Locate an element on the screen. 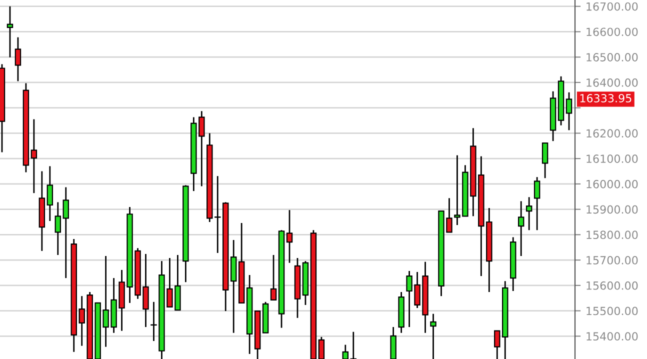 Image resolution: width=647 pixels, height=359 pixels. y-tick-label: 15500.00 is located at coordinates (612, 311).